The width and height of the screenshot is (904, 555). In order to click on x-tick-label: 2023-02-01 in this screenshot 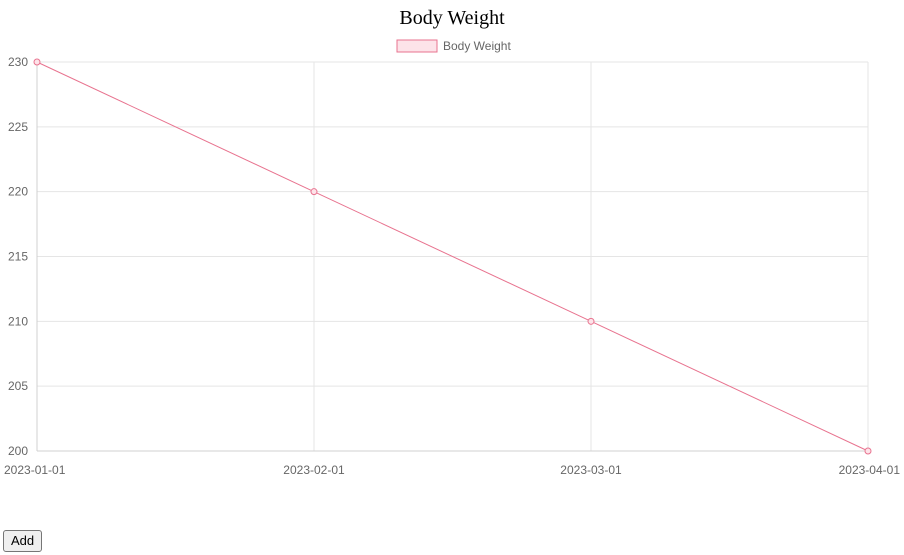, I will do `click(314, 470)`.